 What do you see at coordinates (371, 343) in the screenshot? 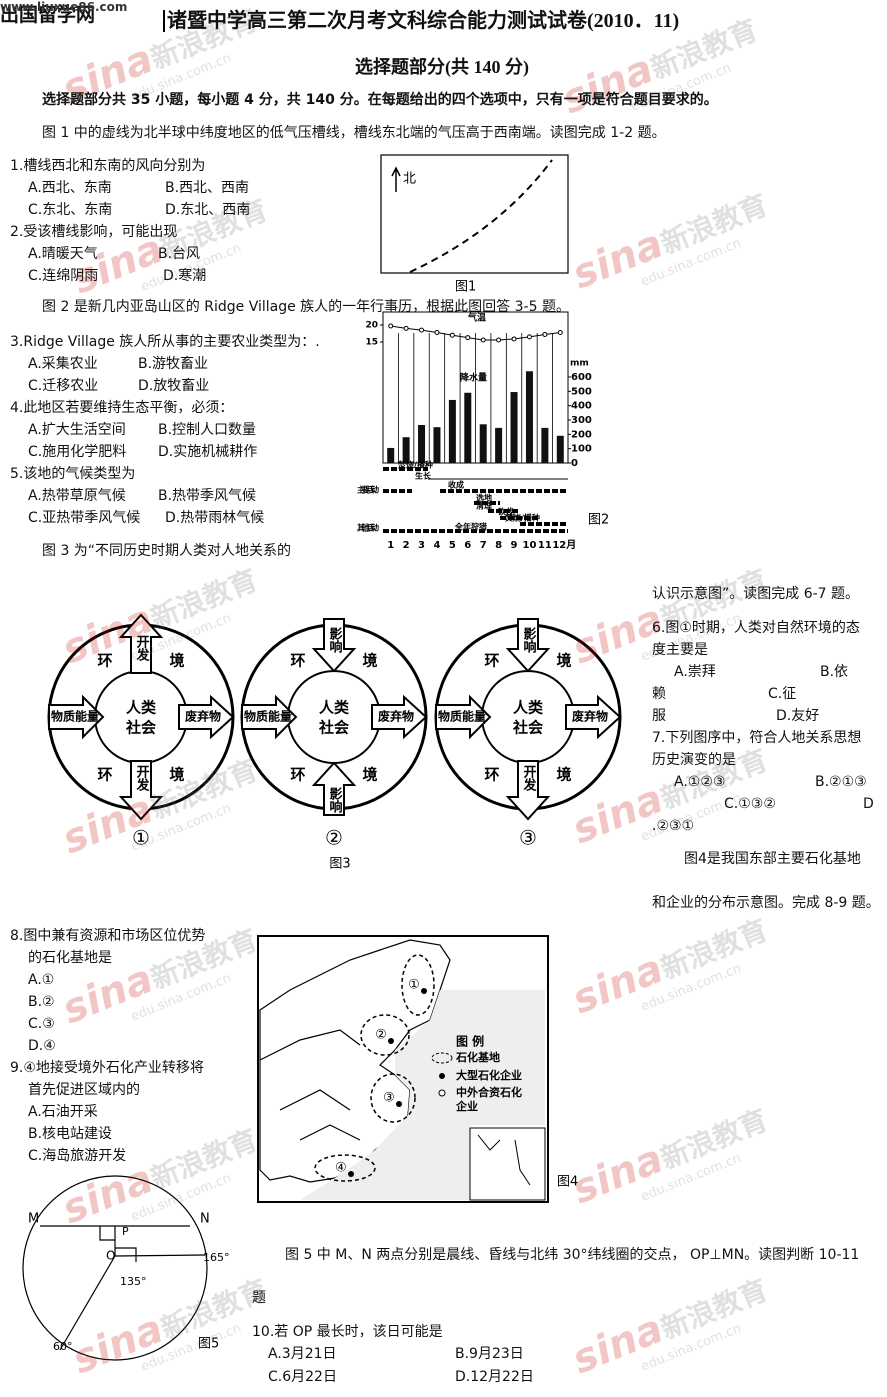
I see `figure-label: 15` at bounding box center [371, 343].